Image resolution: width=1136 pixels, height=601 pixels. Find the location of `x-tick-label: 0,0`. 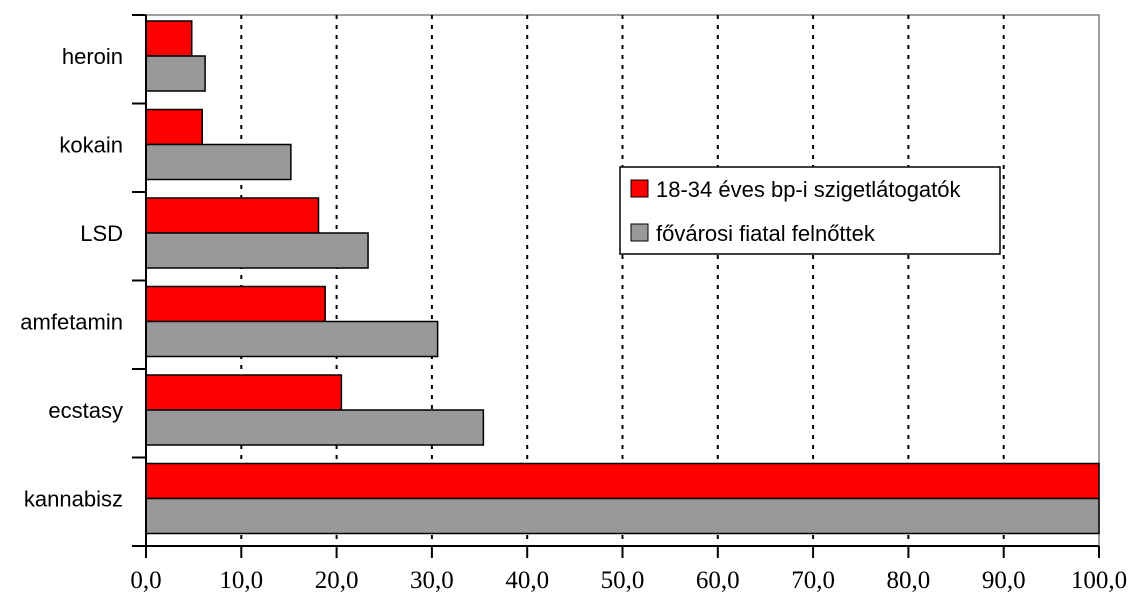

x-tick-label: 0,0 is located at coordinates (145, 580).